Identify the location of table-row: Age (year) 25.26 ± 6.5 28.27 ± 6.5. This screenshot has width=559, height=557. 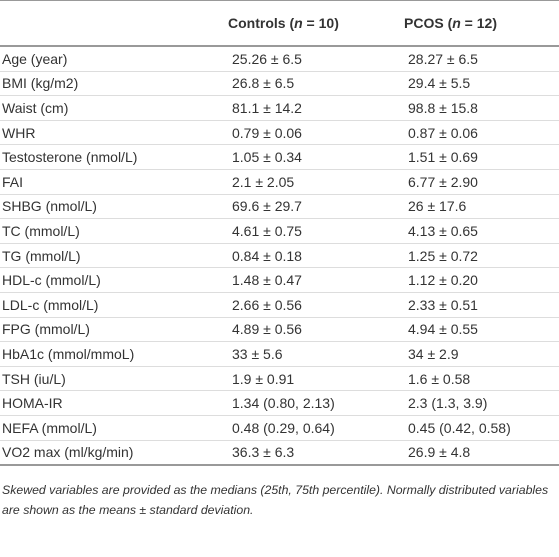
(279, 59).